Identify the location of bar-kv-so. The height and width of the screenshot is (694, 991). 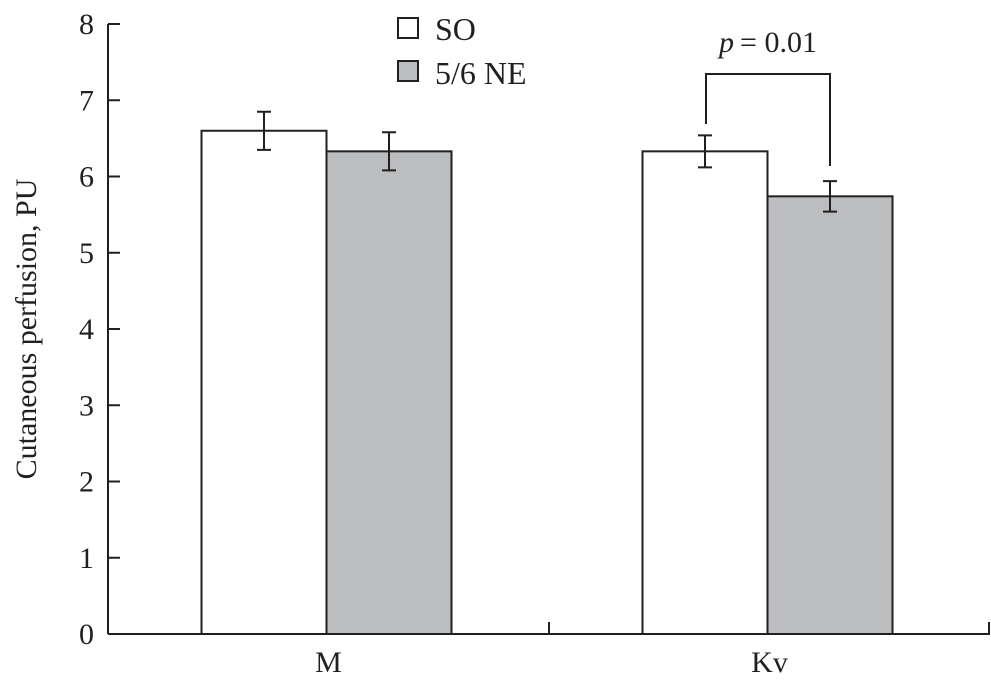
(705, 392).